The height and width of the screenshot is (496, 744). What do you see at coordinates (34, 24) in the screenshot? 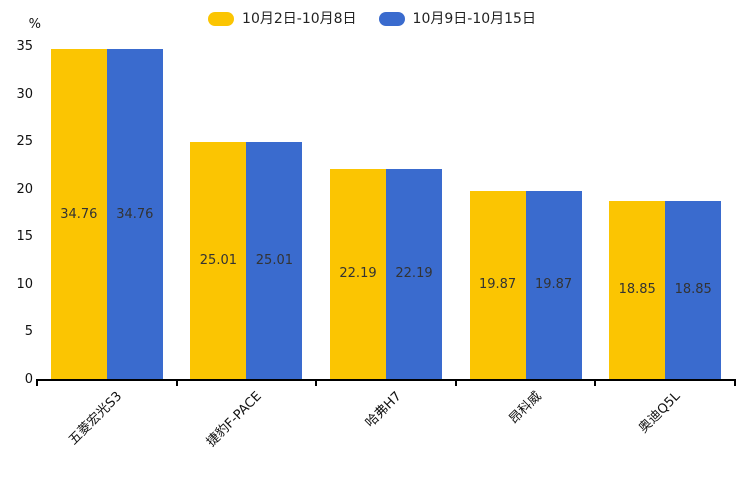
I see `y-axis-unit-label: %` at bounding box center [34, 24].